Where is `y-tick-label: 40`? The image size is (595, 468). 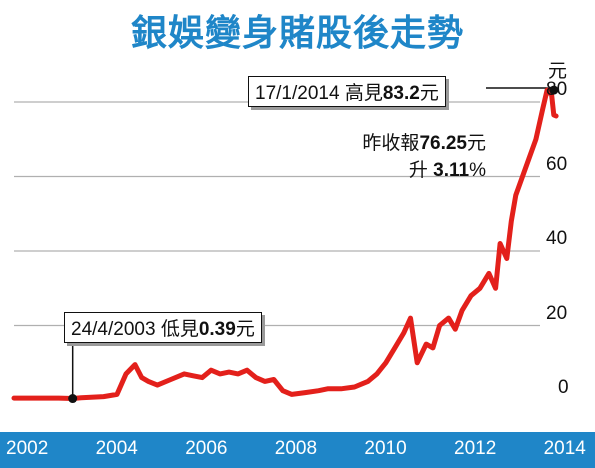 y-tick-label: 40 is located at coordinates (557, 238).